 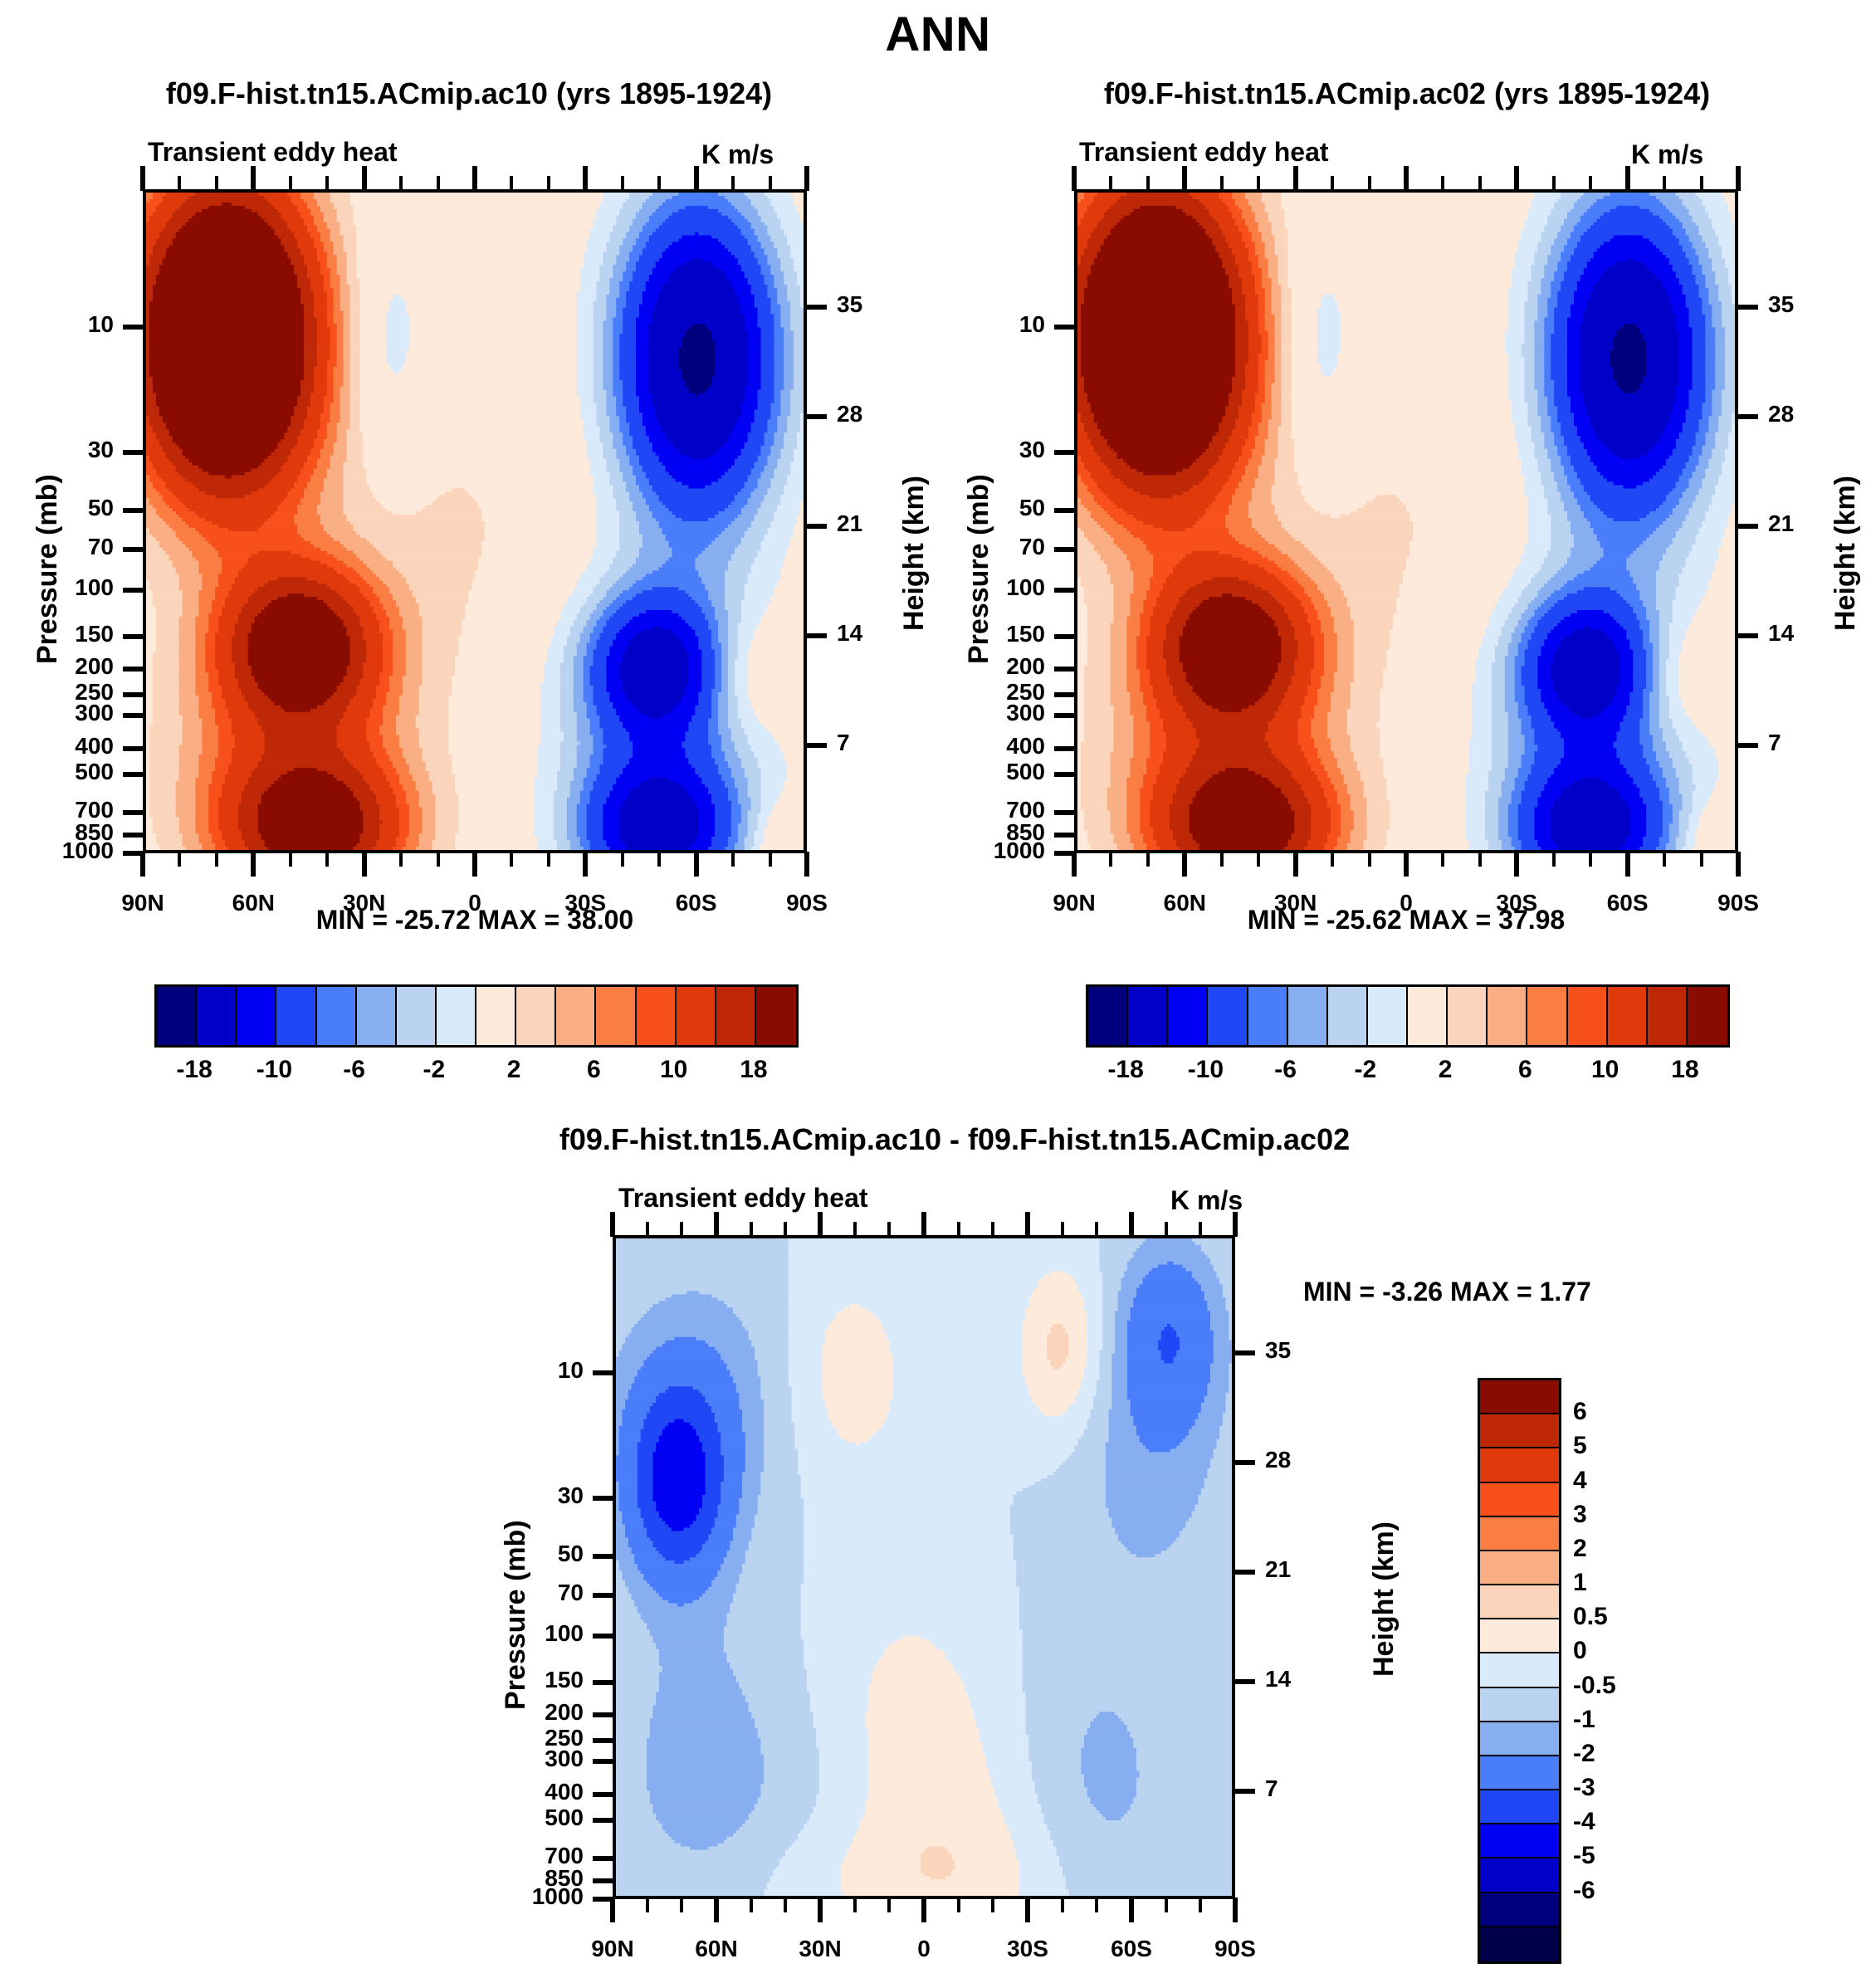 What do you see at coordinates (743, 1198) in the screenshot?
I see `field-label-diff: Transient eddy heat` at bounding box center [743, 1198].